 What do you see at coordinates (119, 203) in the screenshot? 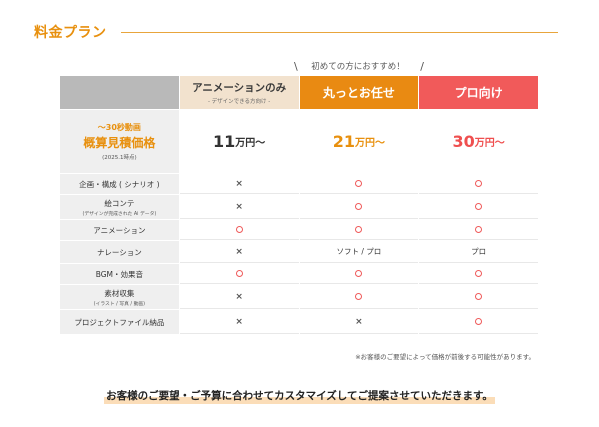
I see `feature-label: 絵コンテ` at bounding box center [119, 203].